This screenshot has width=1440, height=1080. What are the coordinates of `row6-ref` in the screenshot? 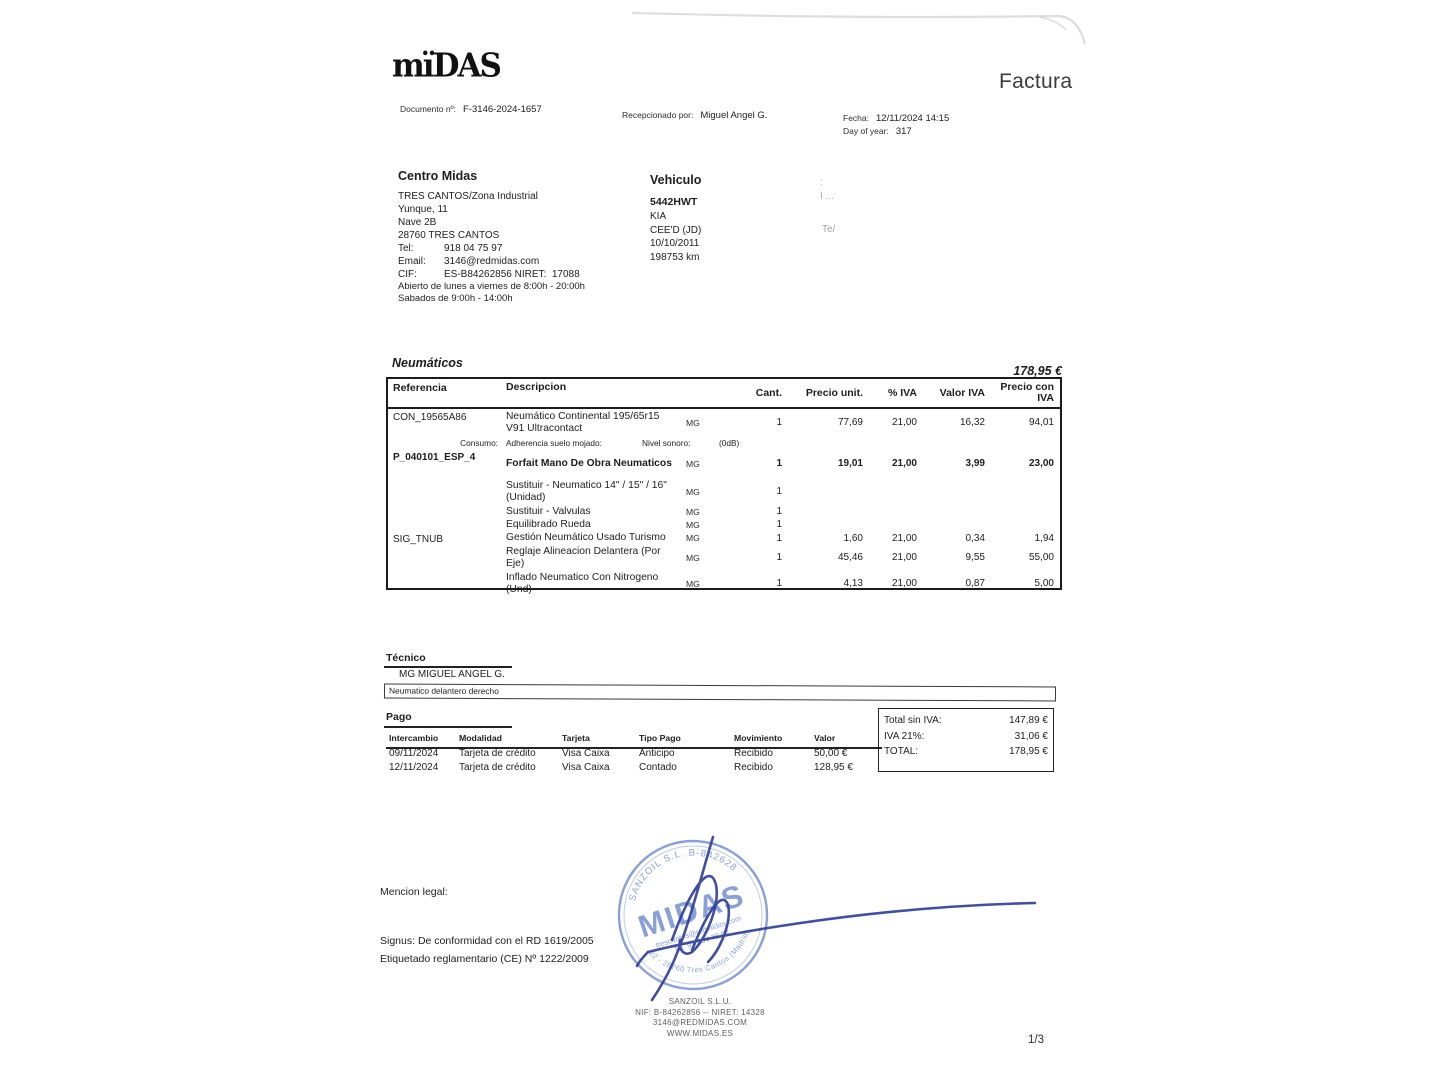 It's located at (443, 545).